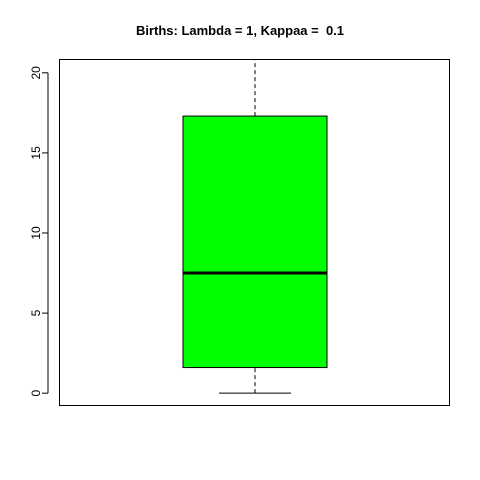  Describe the element at coordinates (240, 30) in the screenshot. I see `chart-title: Births: Lambda = 1, Kappaa = 0.1` at that location.